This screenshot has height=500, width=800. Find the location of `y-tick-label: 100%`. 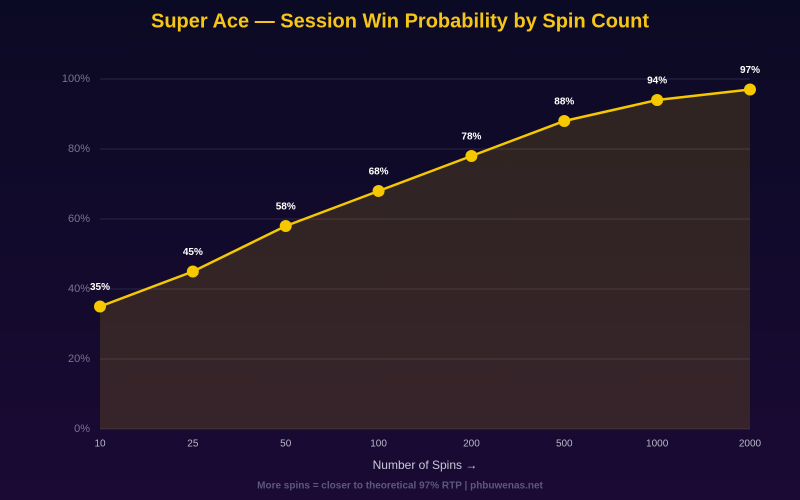

y-tick-label: 100% is located at coordinates (76, 79).